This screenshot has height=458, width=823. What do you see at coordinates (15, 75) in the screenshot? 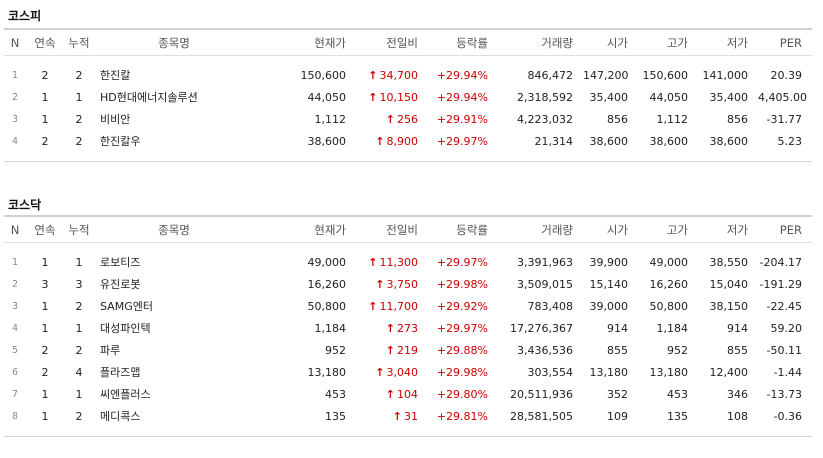
I see `rank-cell: 1` at bounding box center [15, 75].